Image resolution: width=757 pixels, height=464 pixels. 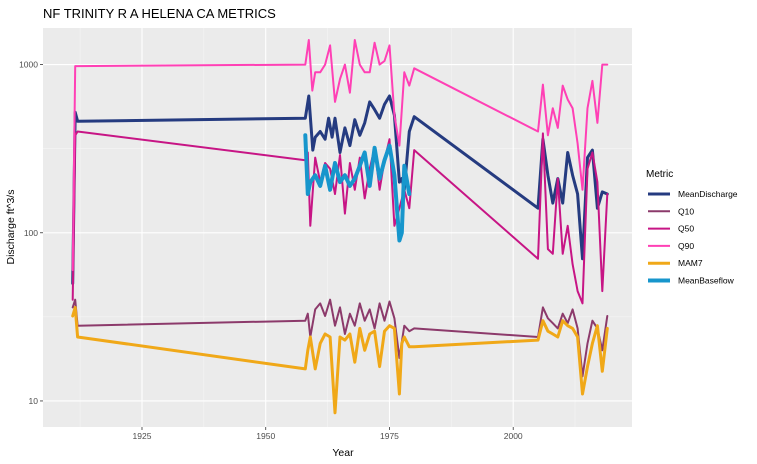 I want to click on x-tick-label: 2000, so click(x=513, y=436).